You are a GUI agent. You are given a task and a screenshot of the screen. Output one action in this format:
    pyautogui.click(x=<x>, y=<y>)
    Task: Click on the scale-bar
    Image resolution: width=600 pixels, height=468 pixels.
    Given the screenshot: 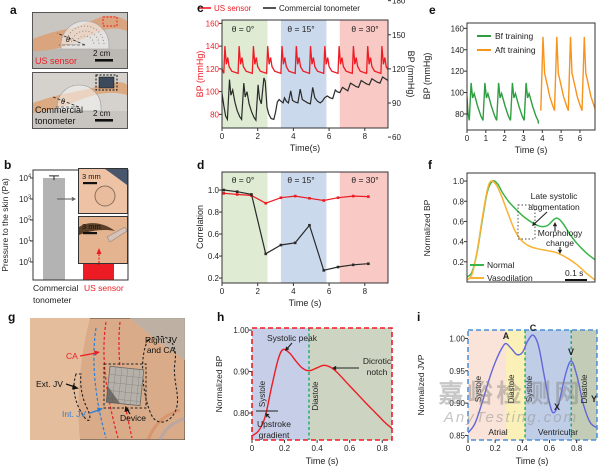 What is the action you would take?
    pyautogui.click(x=104, y=60)
    